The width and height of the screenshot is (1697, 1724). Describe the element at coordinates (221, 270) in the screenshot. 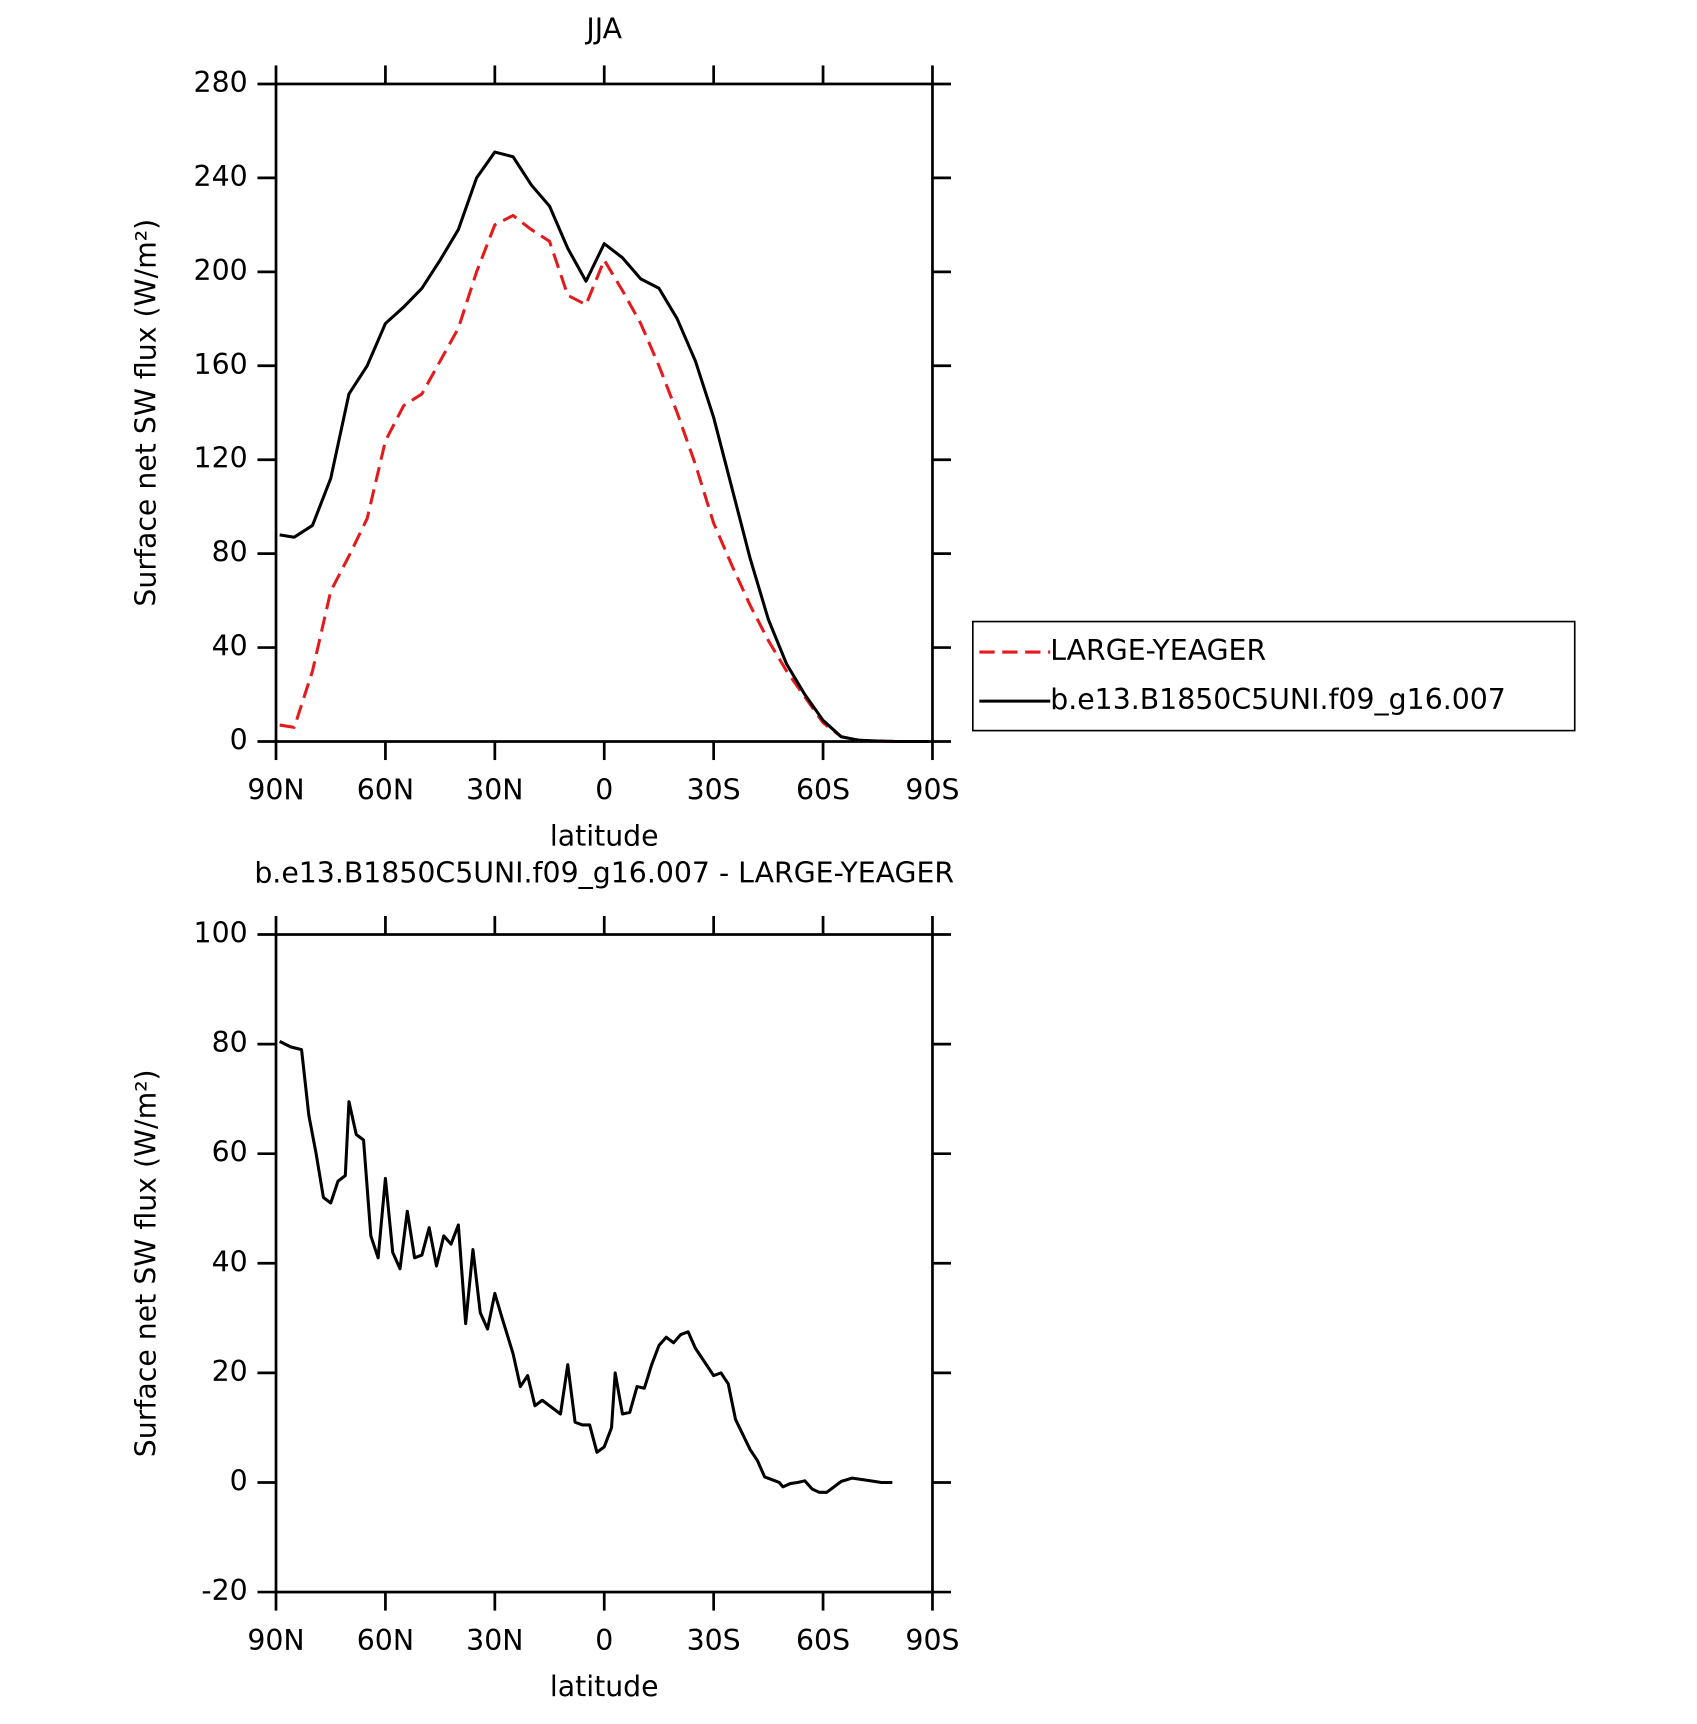

I see `y-tick-label: 200` at that location.